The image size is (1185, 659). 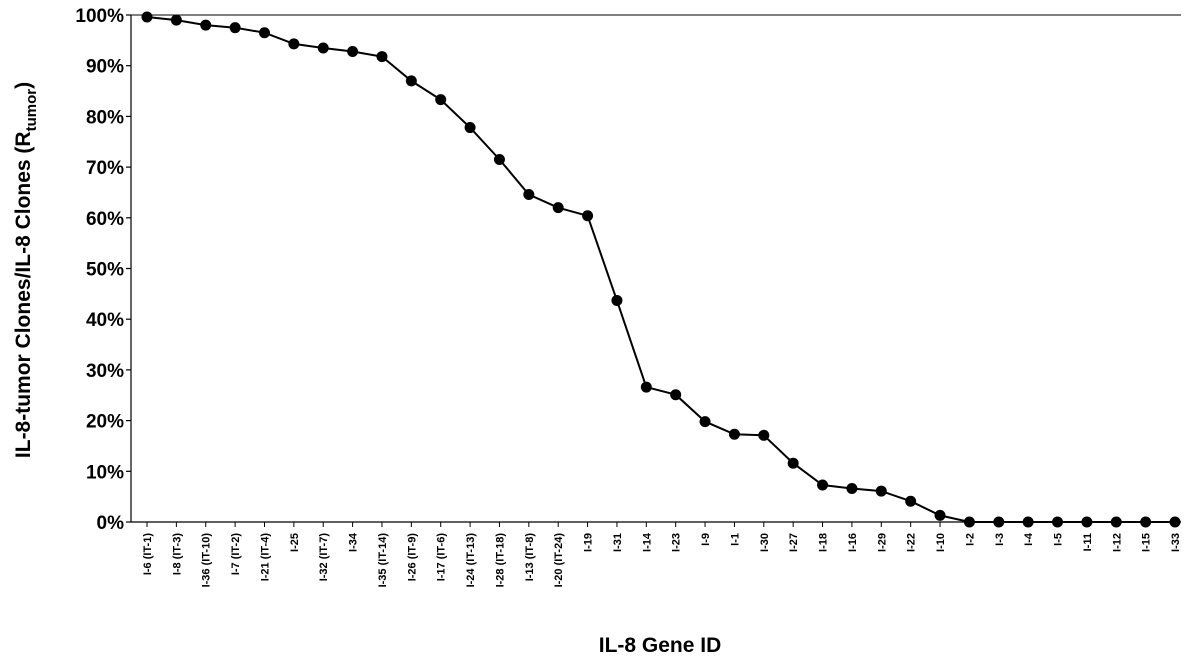 What do you see at coordinates (105, 67) in the screenshot?
I see `y-tick-label: 90%` at bounding box center [105, 67].